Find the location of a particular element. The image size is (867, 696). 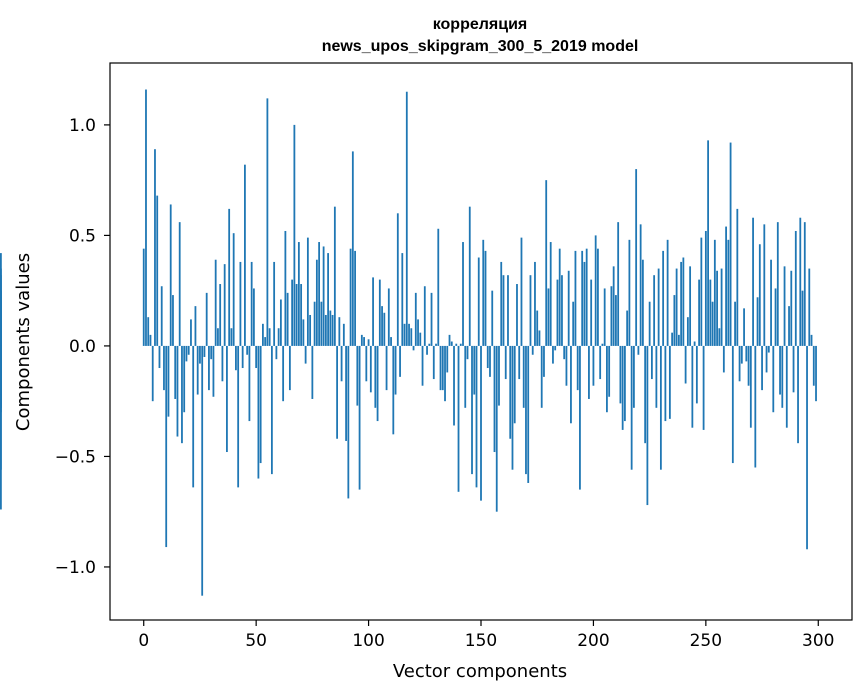

x-tick-label: 250 is located at coordinates (706, 641).